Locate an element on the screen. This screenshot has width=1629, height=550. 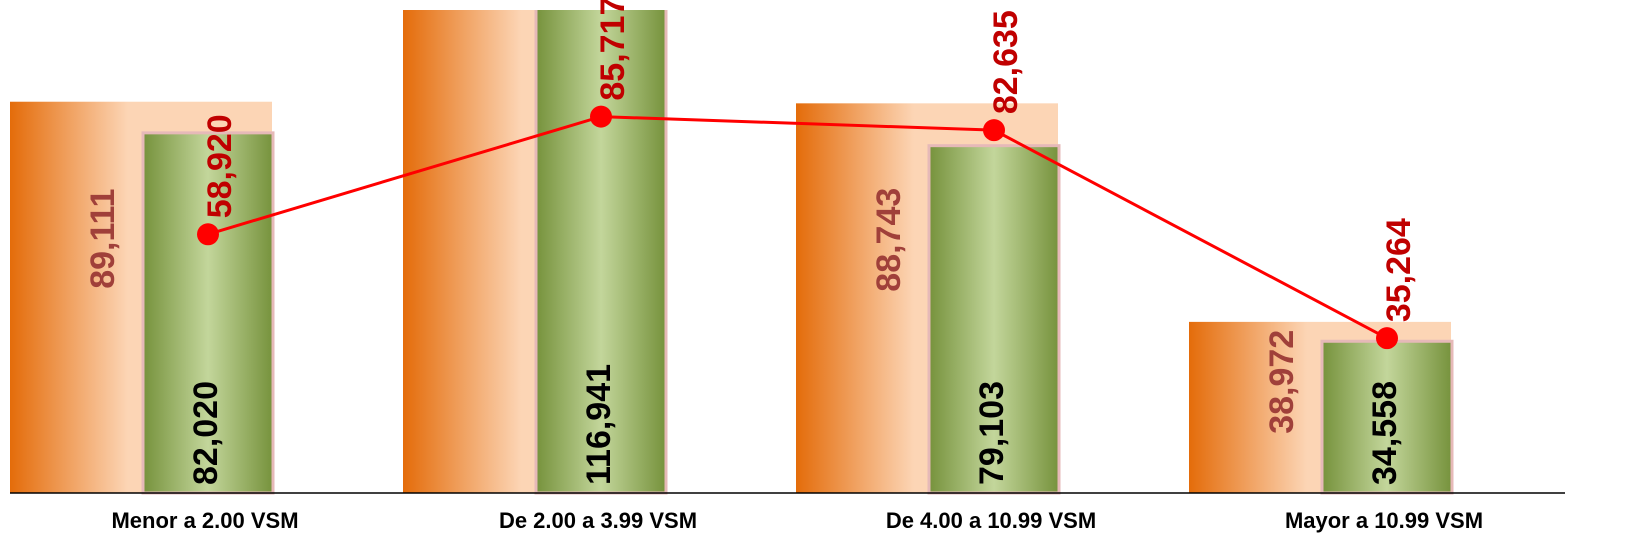
x-tick-label: De 2.00 a 3.99 VSM is located at coordinates (598, 520).